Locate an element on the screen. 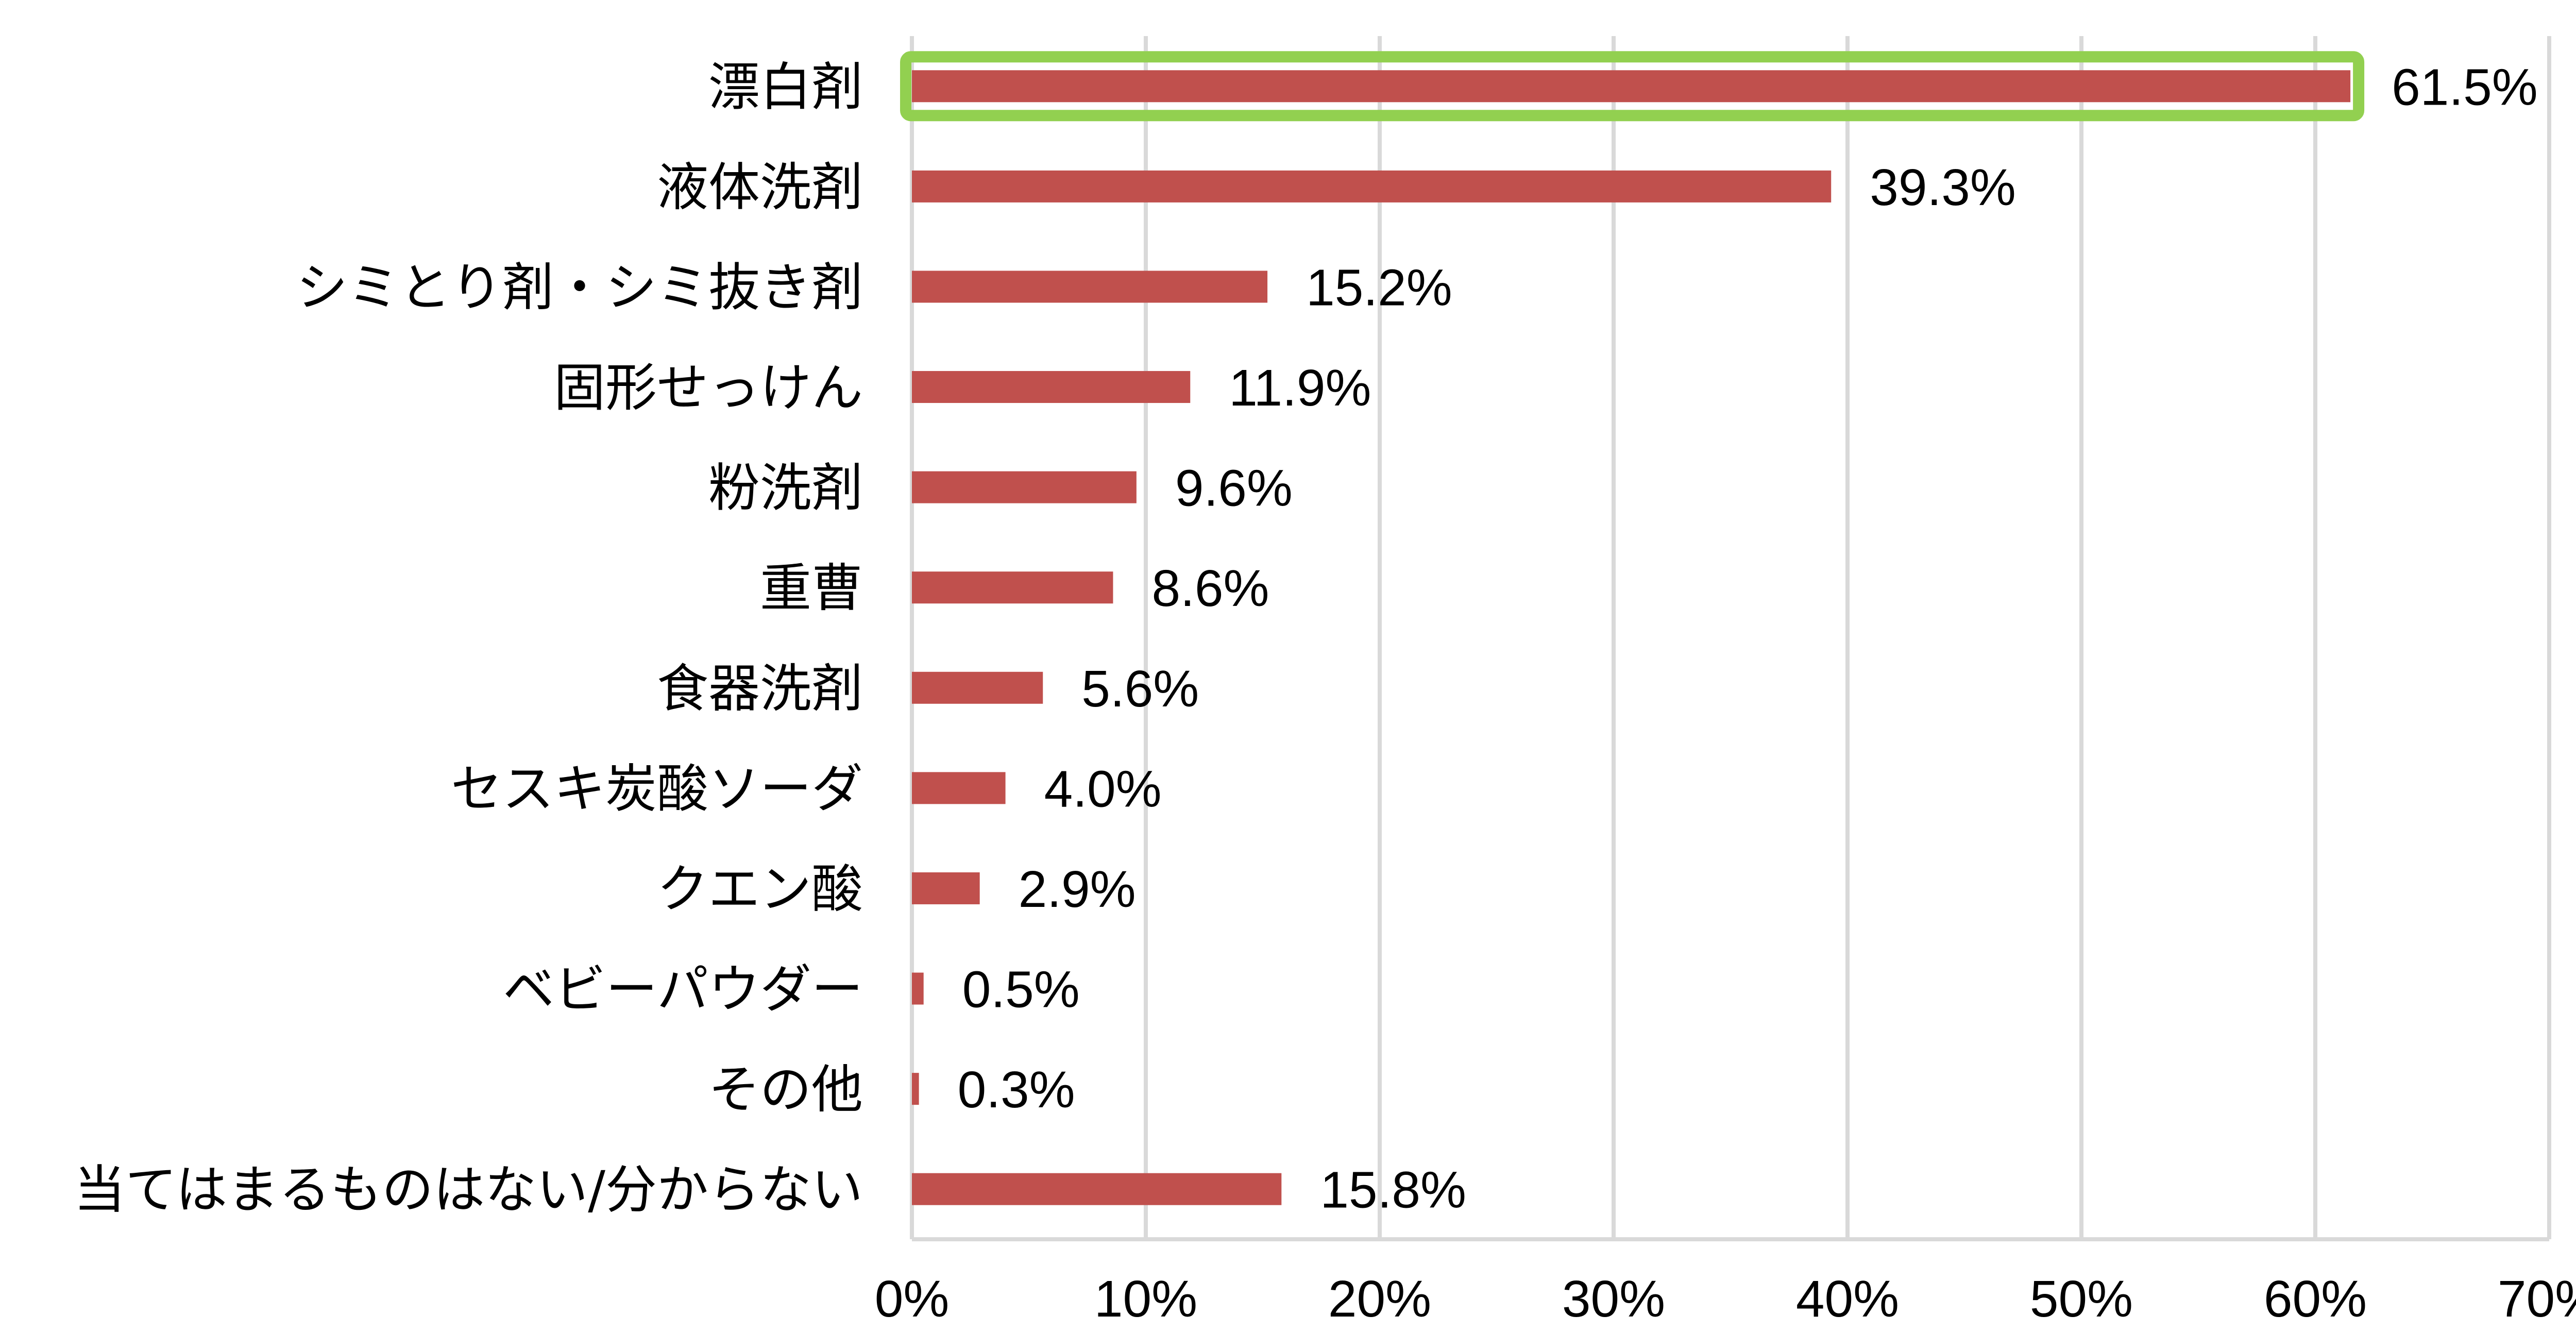 Image resolution: width=2576 pixels, height=1332 pixels. category-label: 漂白剤 is located at coordinates (785, 87).